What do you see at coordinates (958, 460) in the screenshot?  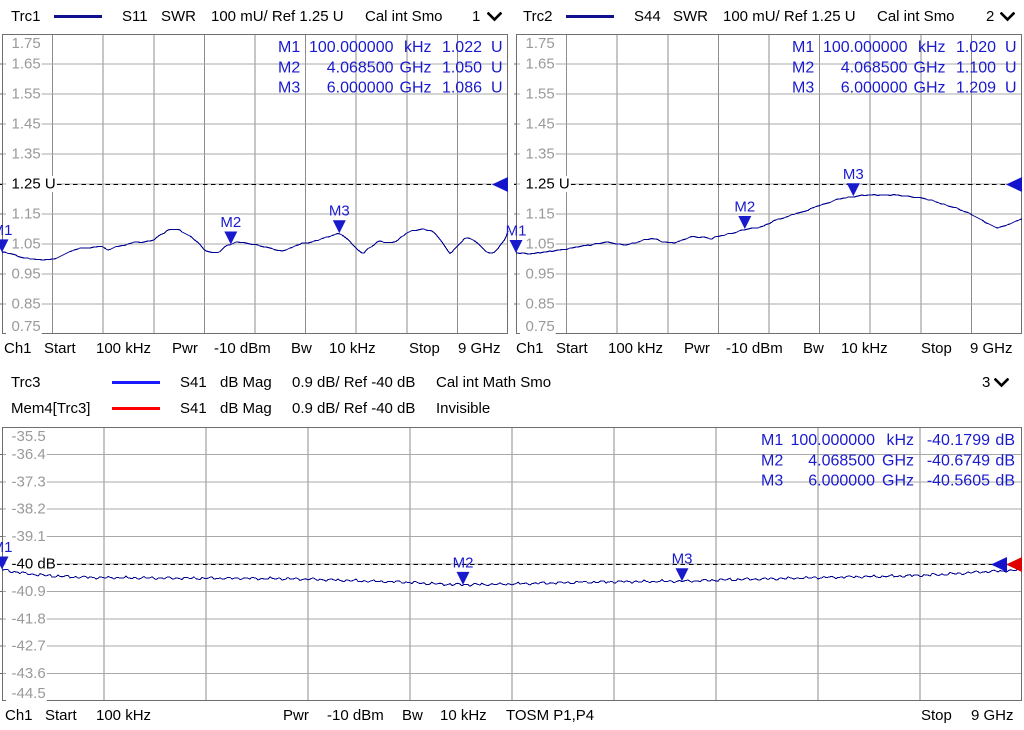 I see `svg-text: -40.6749` at bounding box center [958, 460].